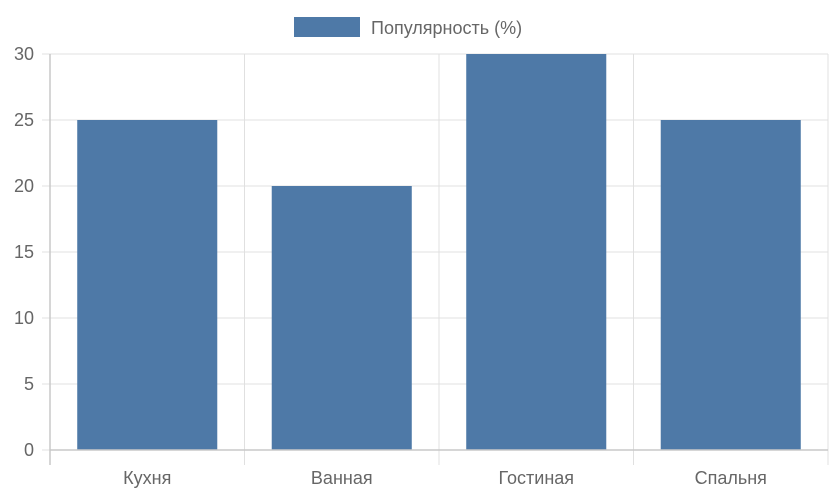 The image size is (830, 503). I want to click on y-axis-tick-labels: 0 5 10 15 20 25 30, so click(24, 252).